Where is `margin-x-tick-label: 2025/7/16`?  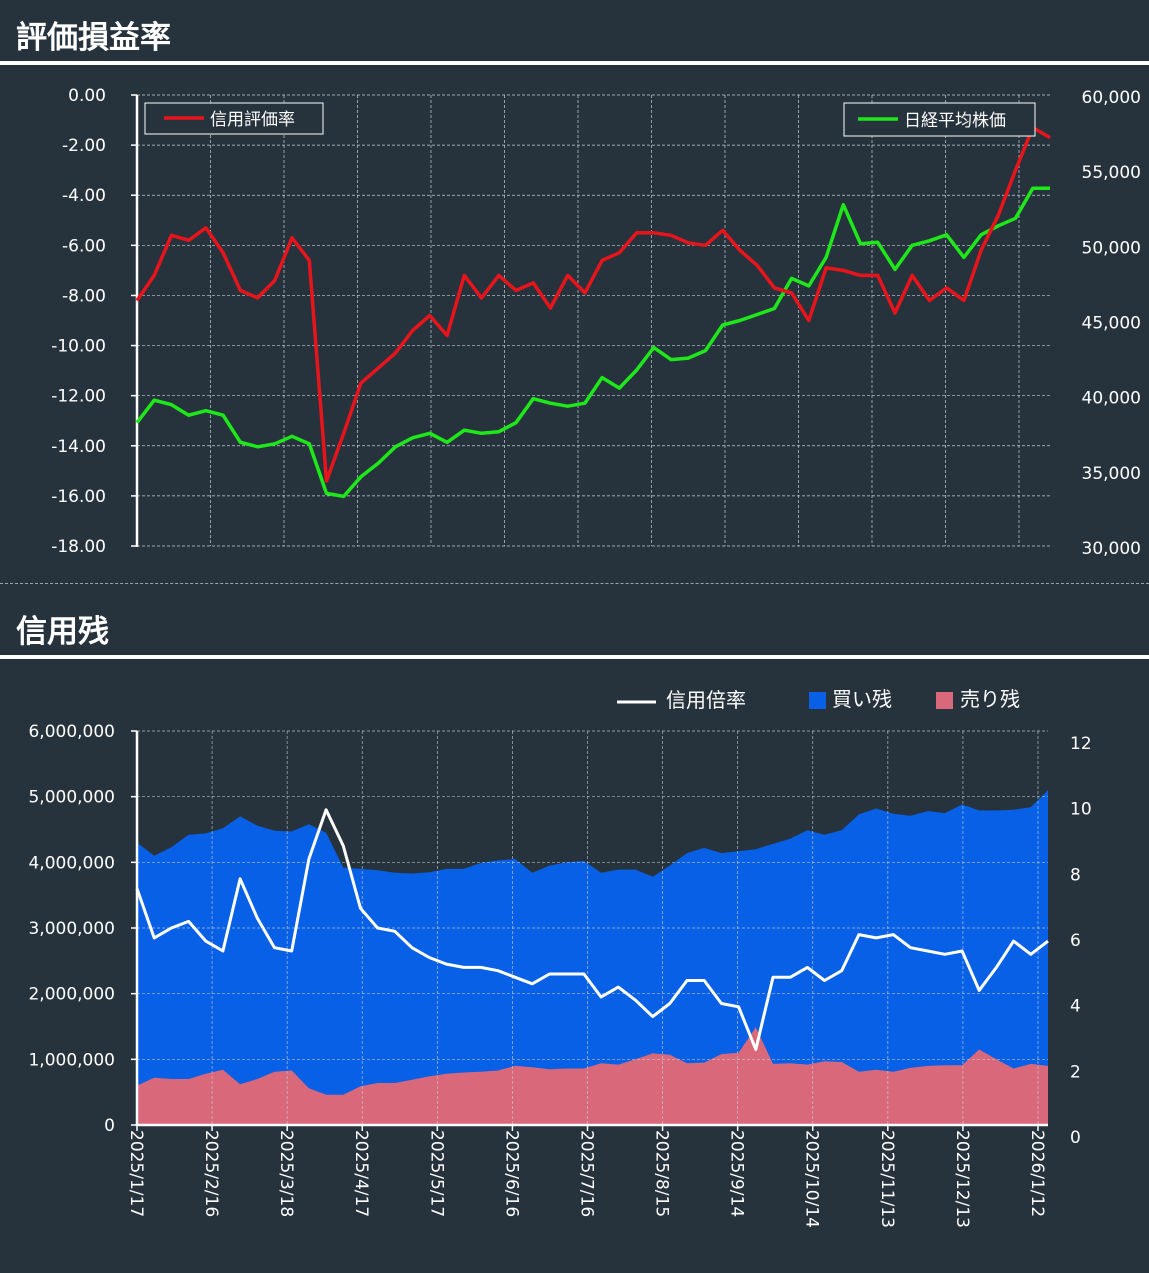 margin-x-tick-label: 2025/7/16 is located at coordinates (586, 1173).